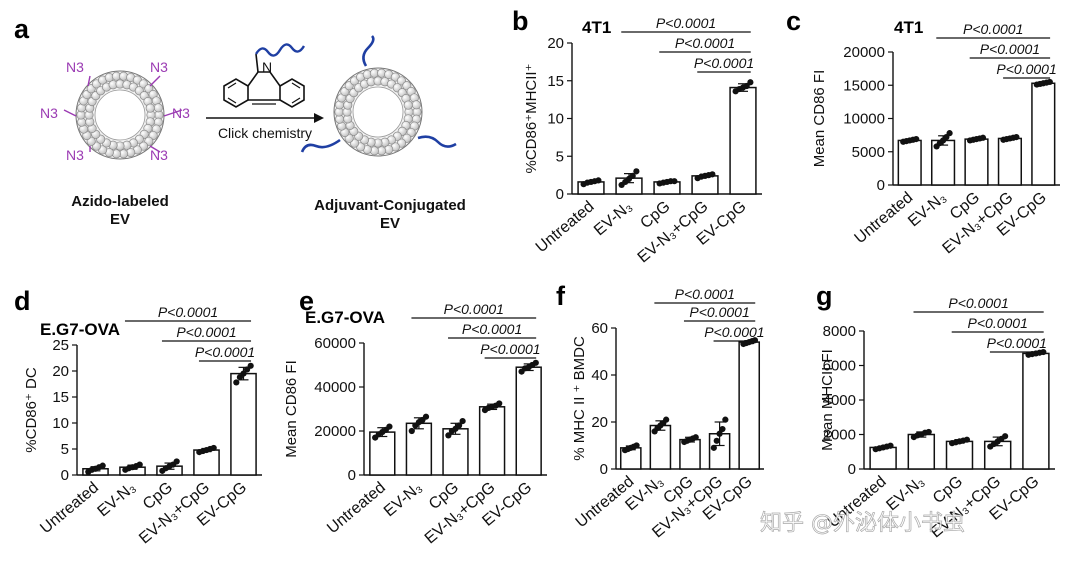 The width and height of the screenshot is (1080, 565). I want to click on y-tick-label: 8000, so click(839, 331).